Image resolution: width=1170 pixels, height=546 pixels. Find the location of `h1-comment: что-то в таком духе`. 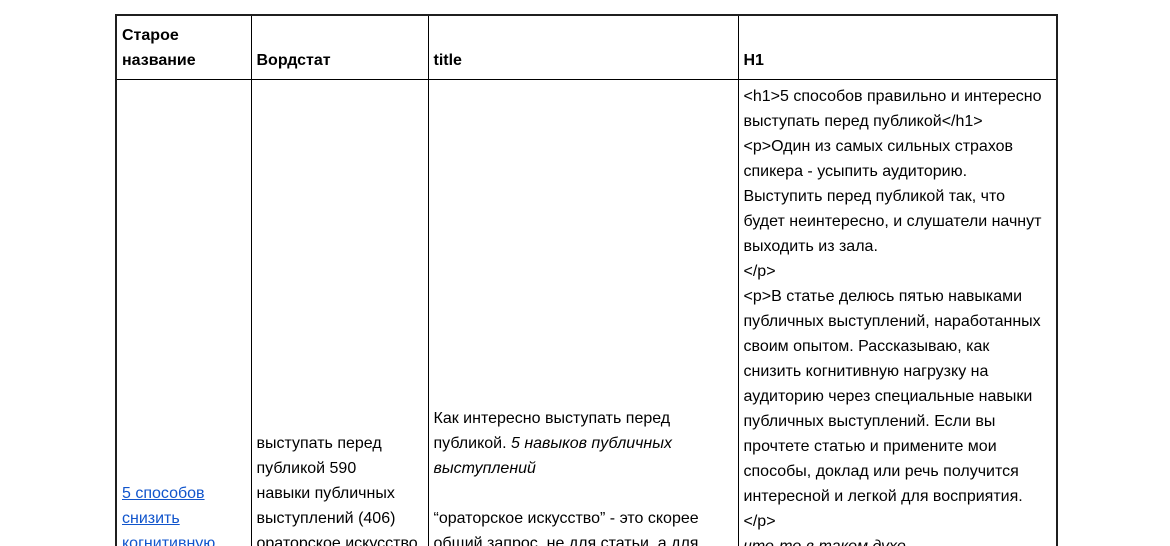

h1-comment: что-то в таком духе is located at coordinates (824, 541).